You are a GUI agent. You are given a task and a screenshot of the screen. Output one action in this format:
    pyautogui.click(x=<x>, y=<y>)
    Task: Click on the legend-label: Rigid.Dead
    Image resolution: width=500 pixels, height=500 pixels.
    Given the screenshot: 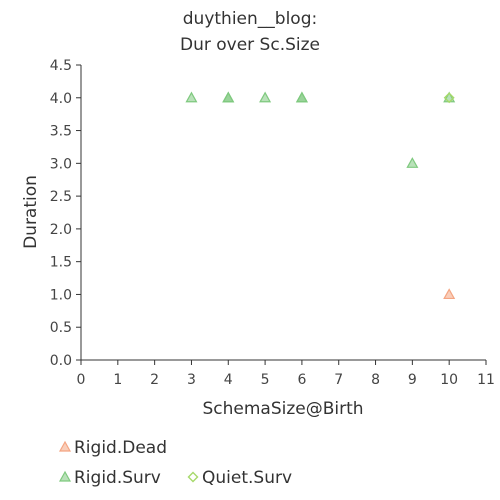 What is the action you would take?
    pyautogui.click(x=120, y=448)
    